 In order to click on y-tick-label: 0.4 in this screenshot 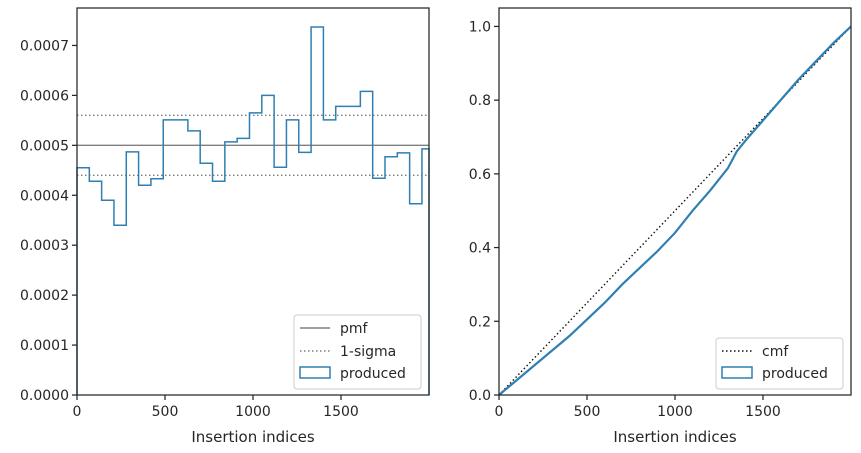, I will do `click(480, 249)`.